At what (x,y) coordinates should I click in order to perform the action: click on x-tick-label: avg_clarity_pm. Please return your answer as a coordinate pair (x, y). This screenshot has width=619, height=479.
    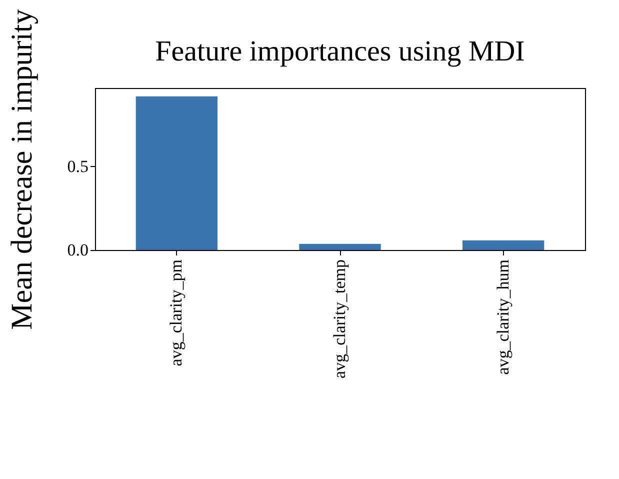
    Looking at the image, I should click on (176, 313).